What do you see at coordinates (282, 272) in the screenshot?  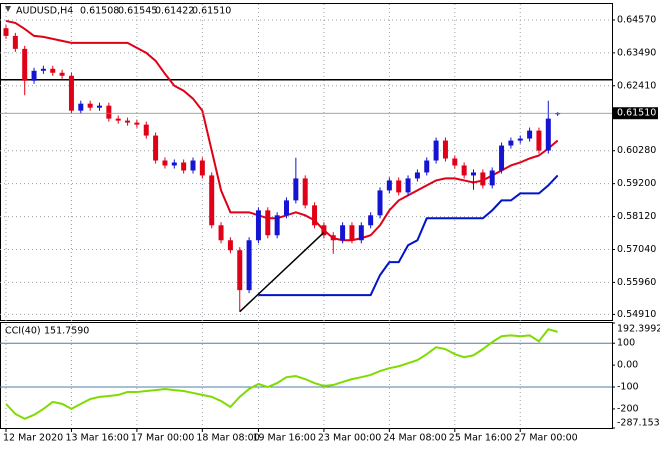 I see `trend-line` at bounding box center [282, 272].